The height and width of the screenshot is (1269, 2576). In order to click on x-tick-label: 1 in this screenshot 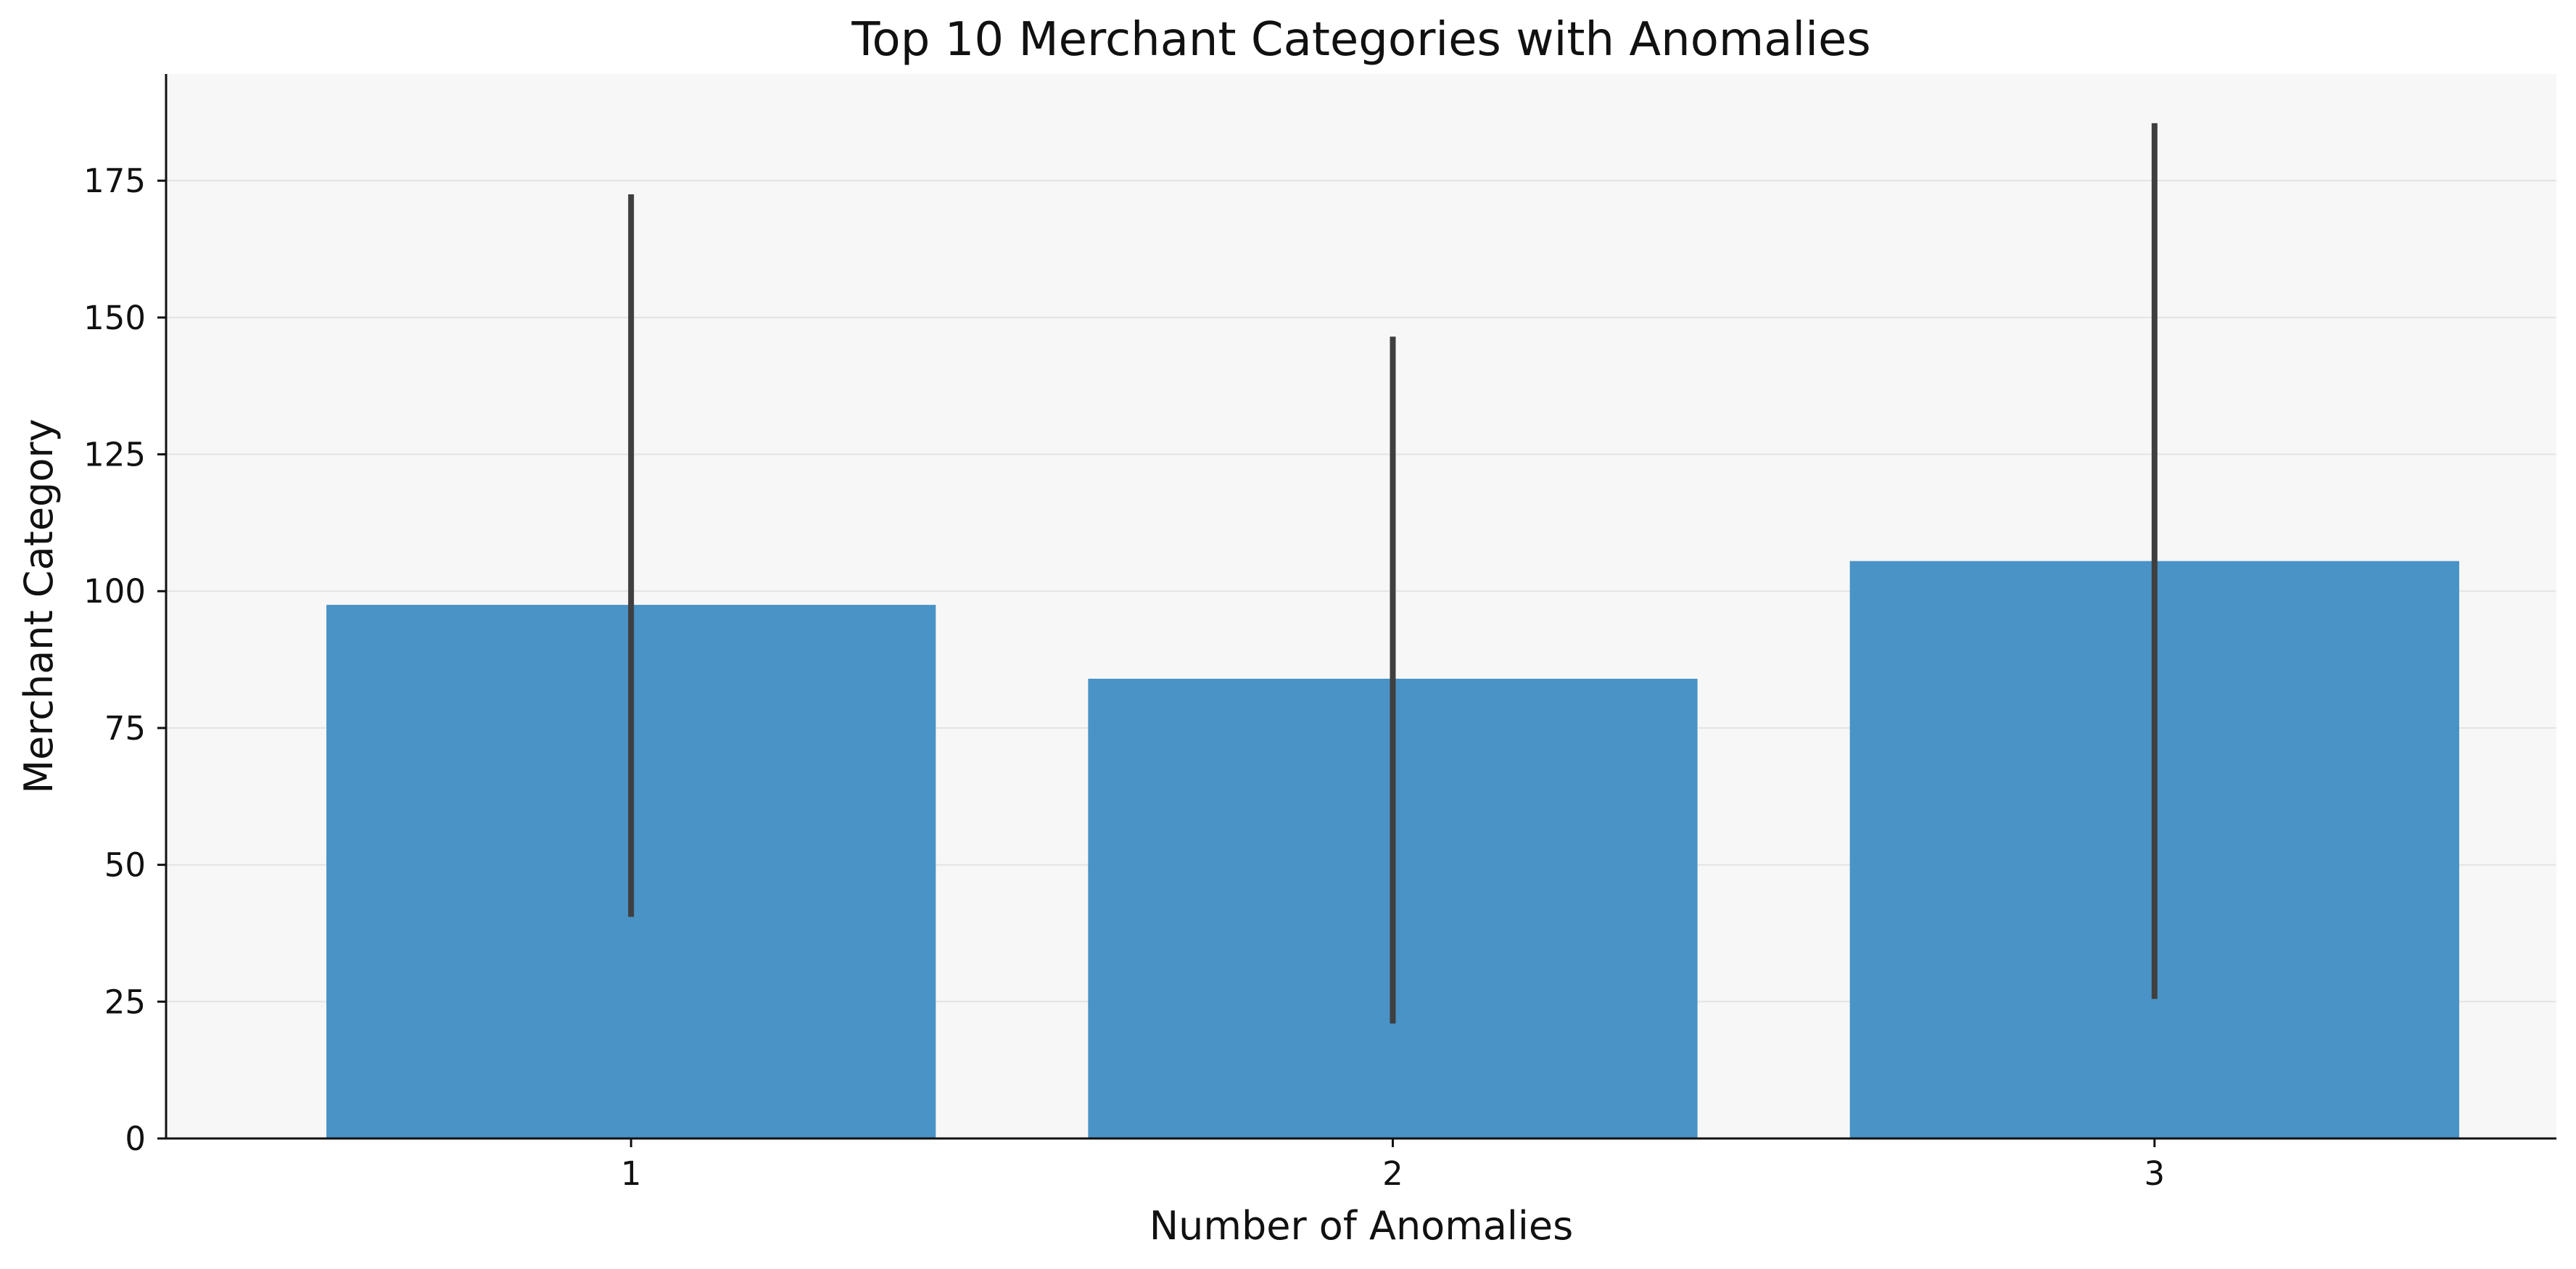, I will do `click(631, 1173)`.